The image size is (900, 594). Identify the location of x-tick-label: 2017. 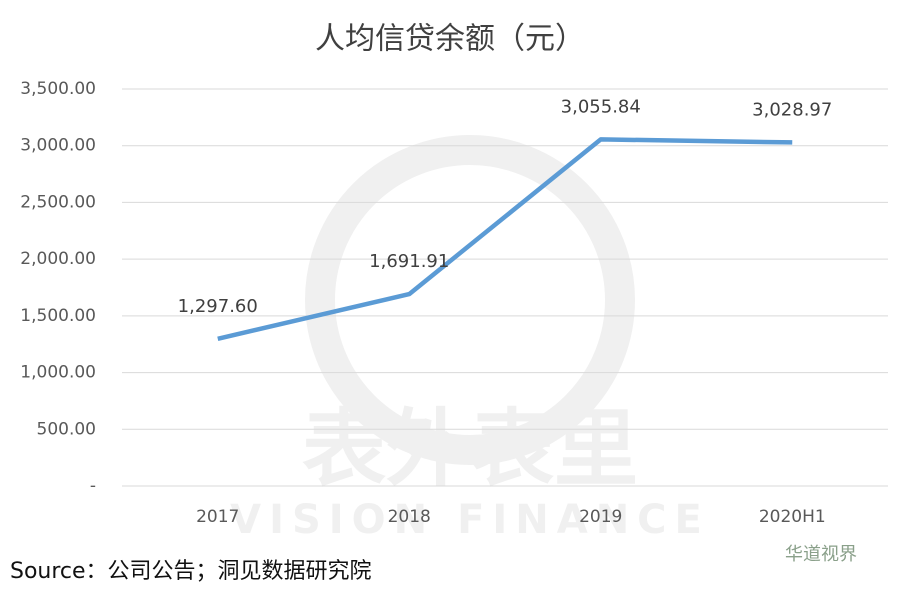
(217, 517).